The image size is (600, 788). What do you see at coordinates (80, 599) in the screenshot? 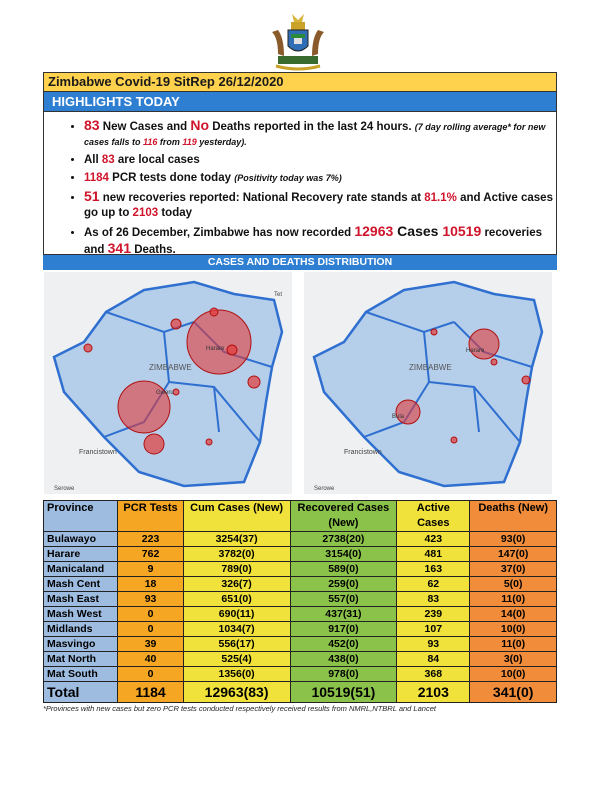
I see `cell-province: Mash East` at bounding box center [80, 599].